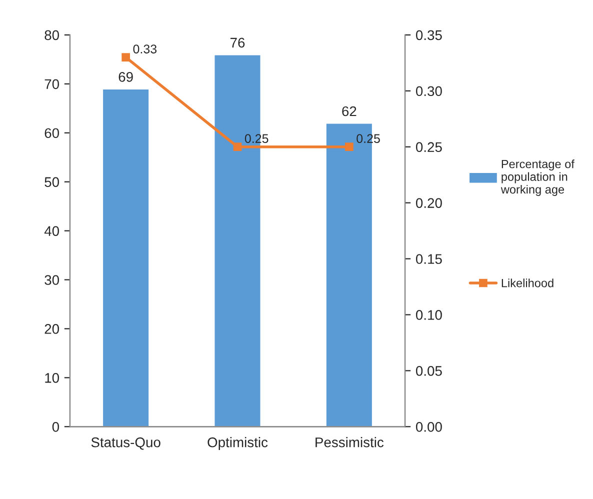 This screenshot has height=499, width=593. I want to click on y-tick-label: 50, so click(52, 182).